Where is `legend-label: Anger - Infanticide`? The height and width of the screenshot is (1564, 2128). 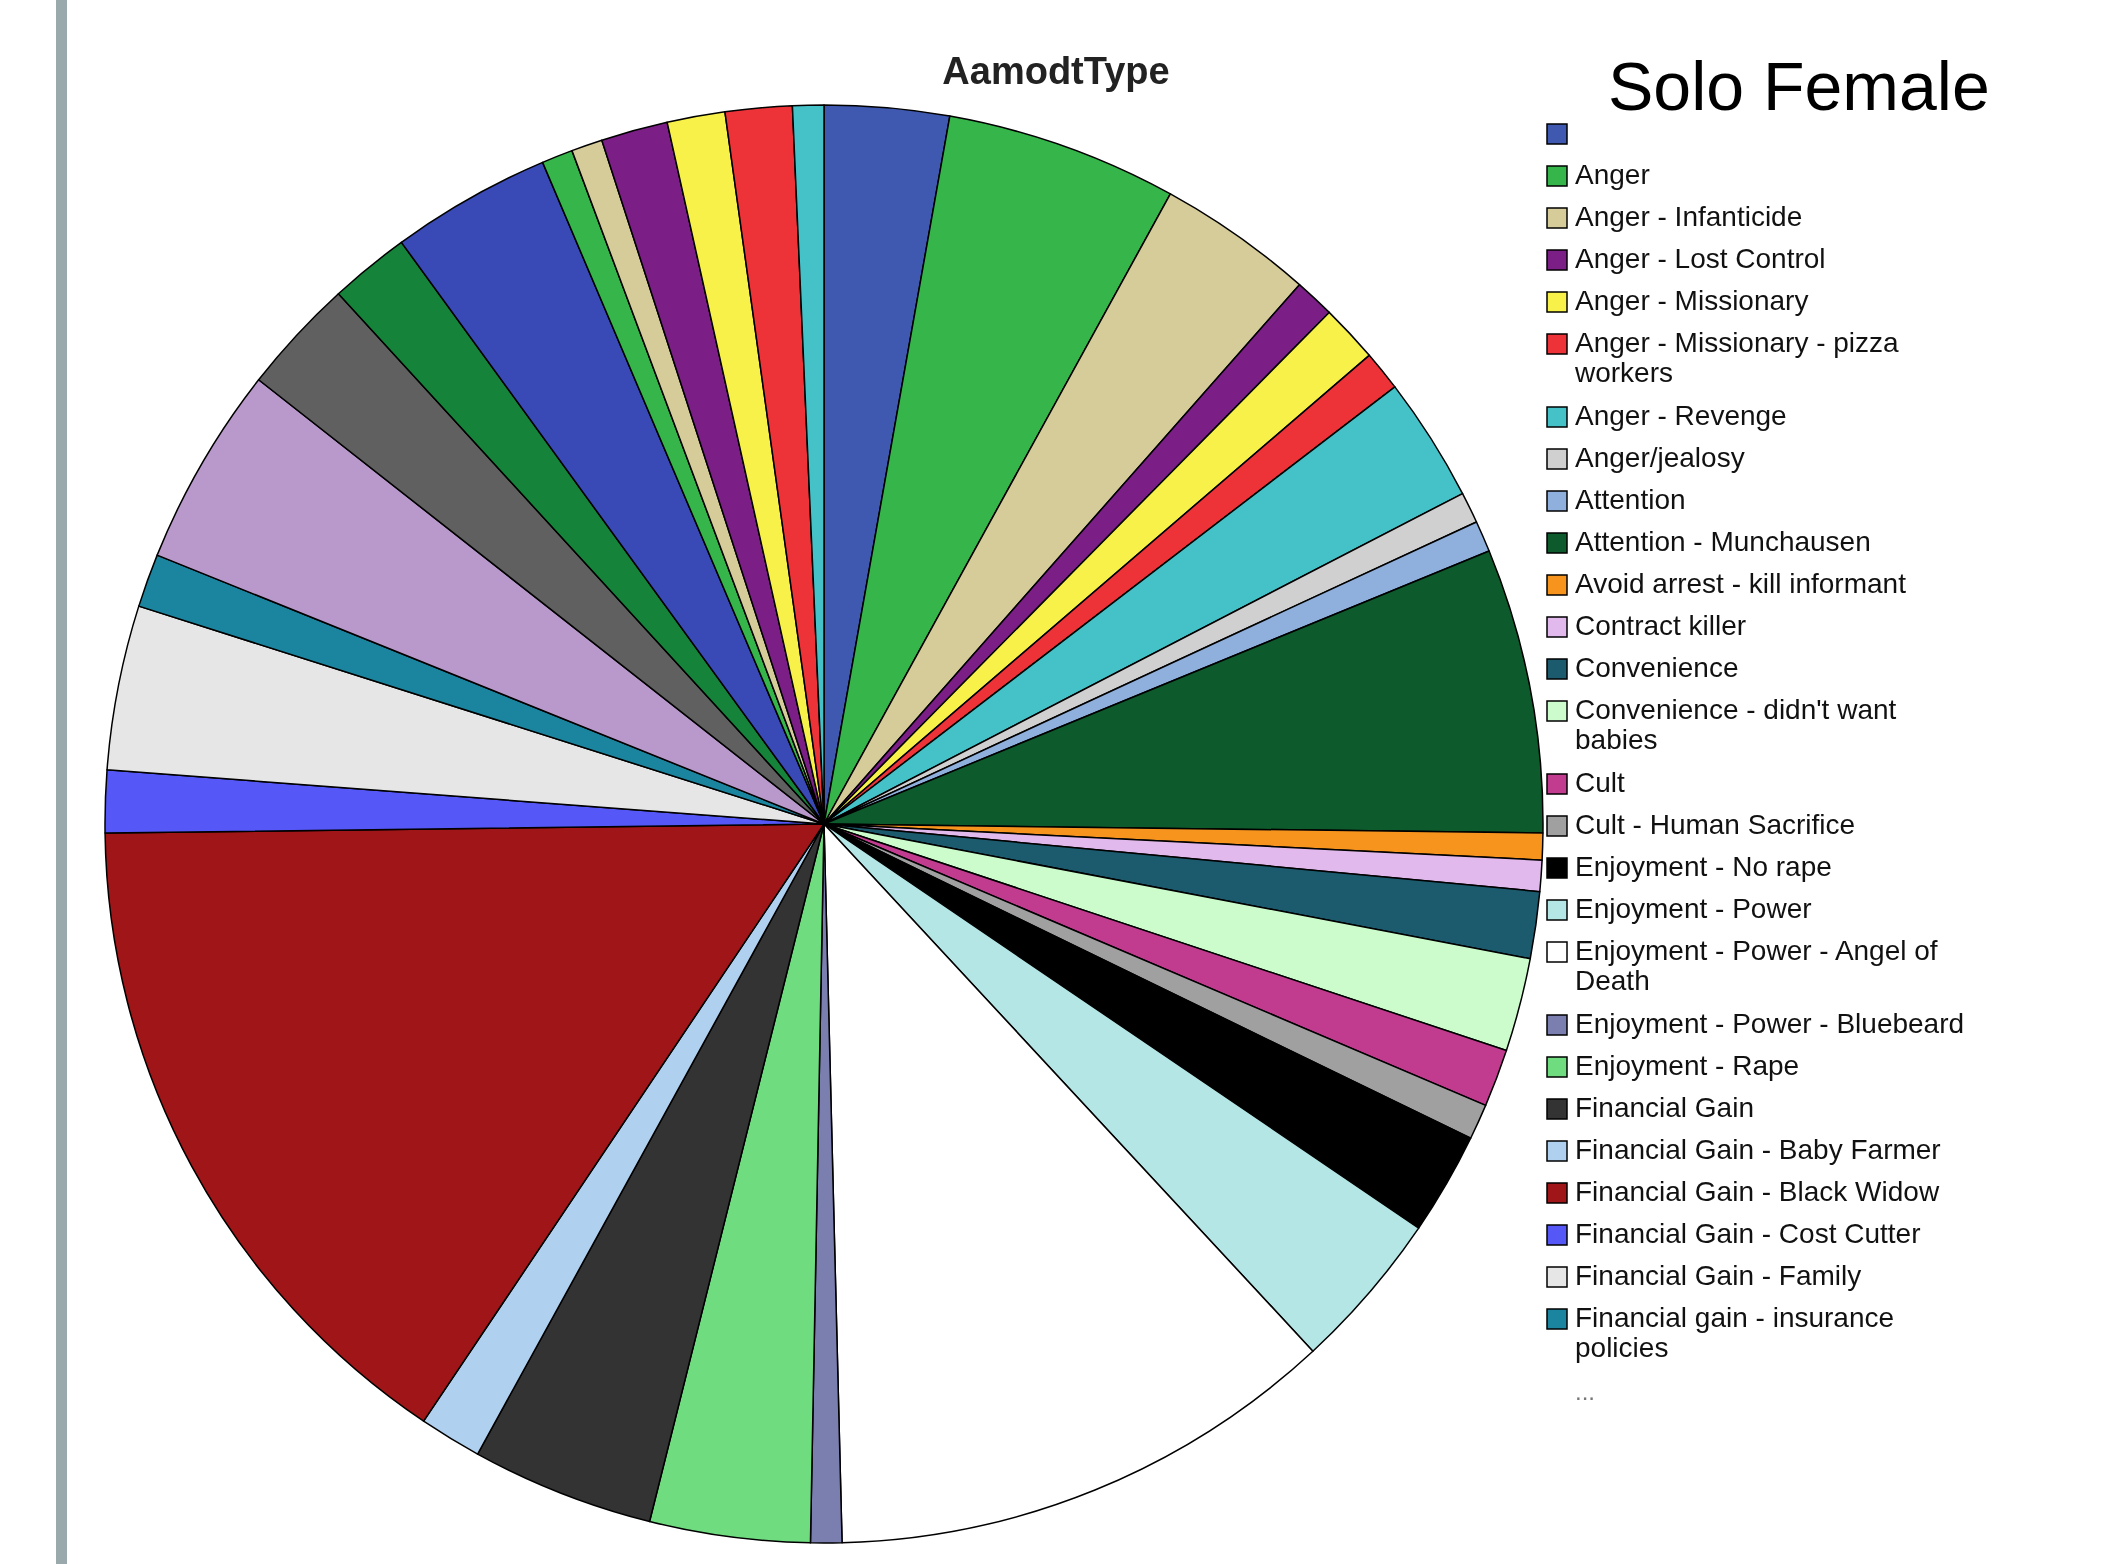 legend-label: Anger - Infanticide is located at coordinates (1689, 216).